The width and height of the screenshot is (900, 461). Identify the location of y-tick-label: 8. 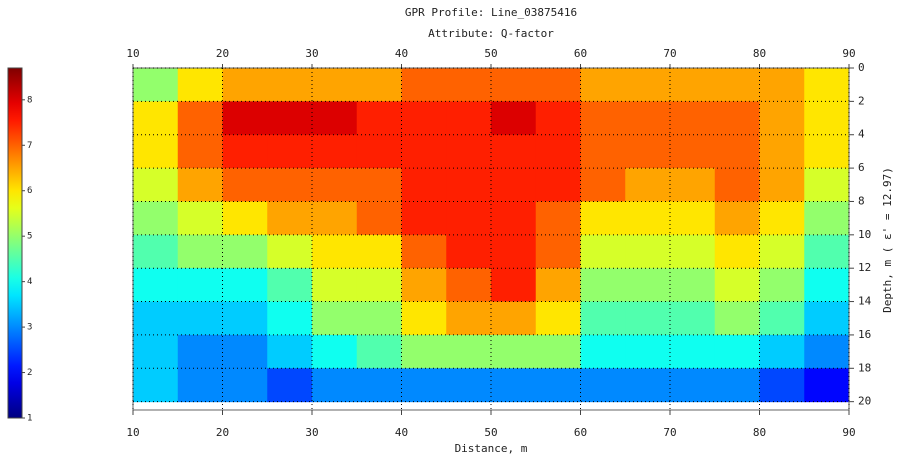
(861, 200).